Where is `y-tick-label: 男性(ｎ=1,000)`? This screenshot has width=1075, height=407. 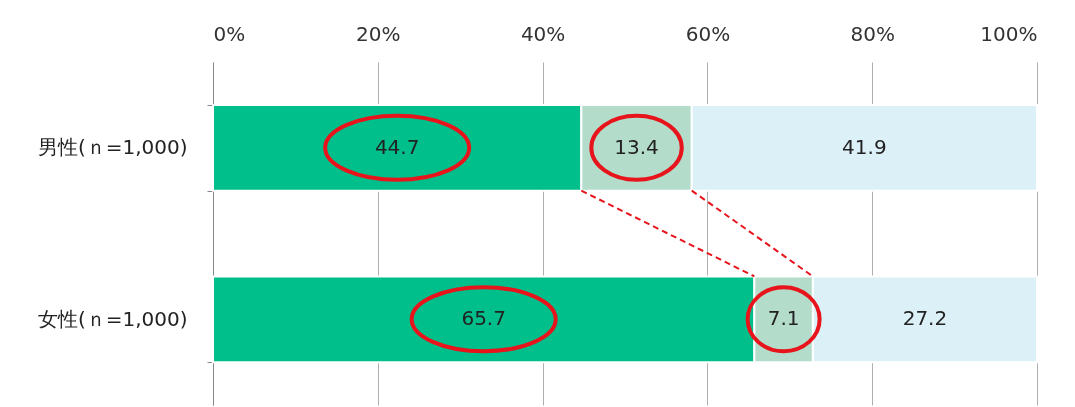 y-tick-label: 男性(ｎ=1,000) is located at coordinates (112, 147).